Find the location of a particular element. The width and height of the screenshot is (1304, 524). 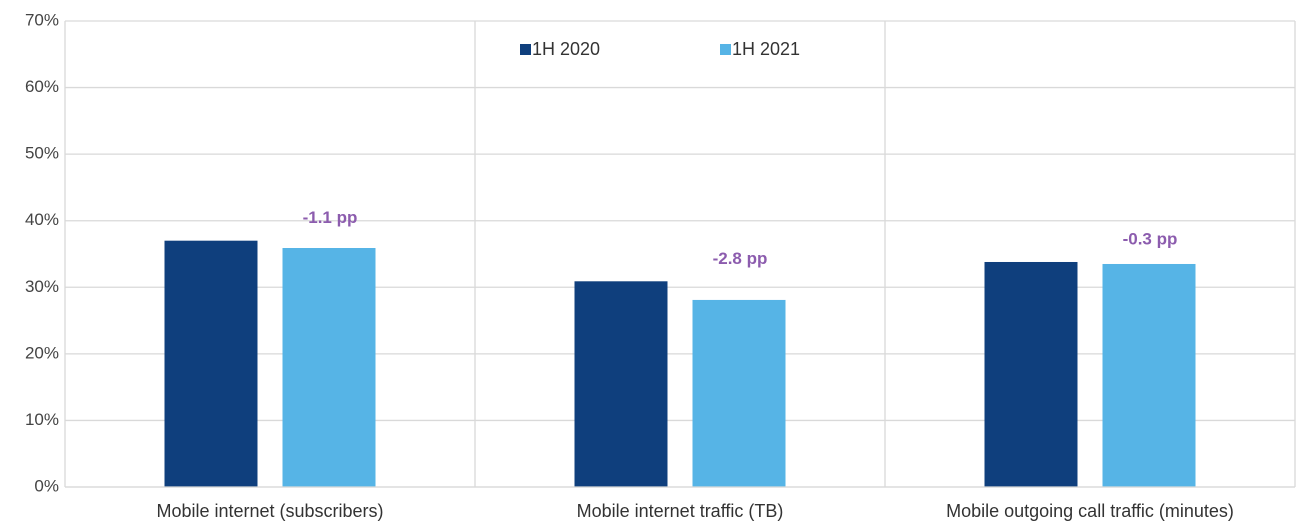

y-tick-label: 70% is located at coordinates (42, 19).